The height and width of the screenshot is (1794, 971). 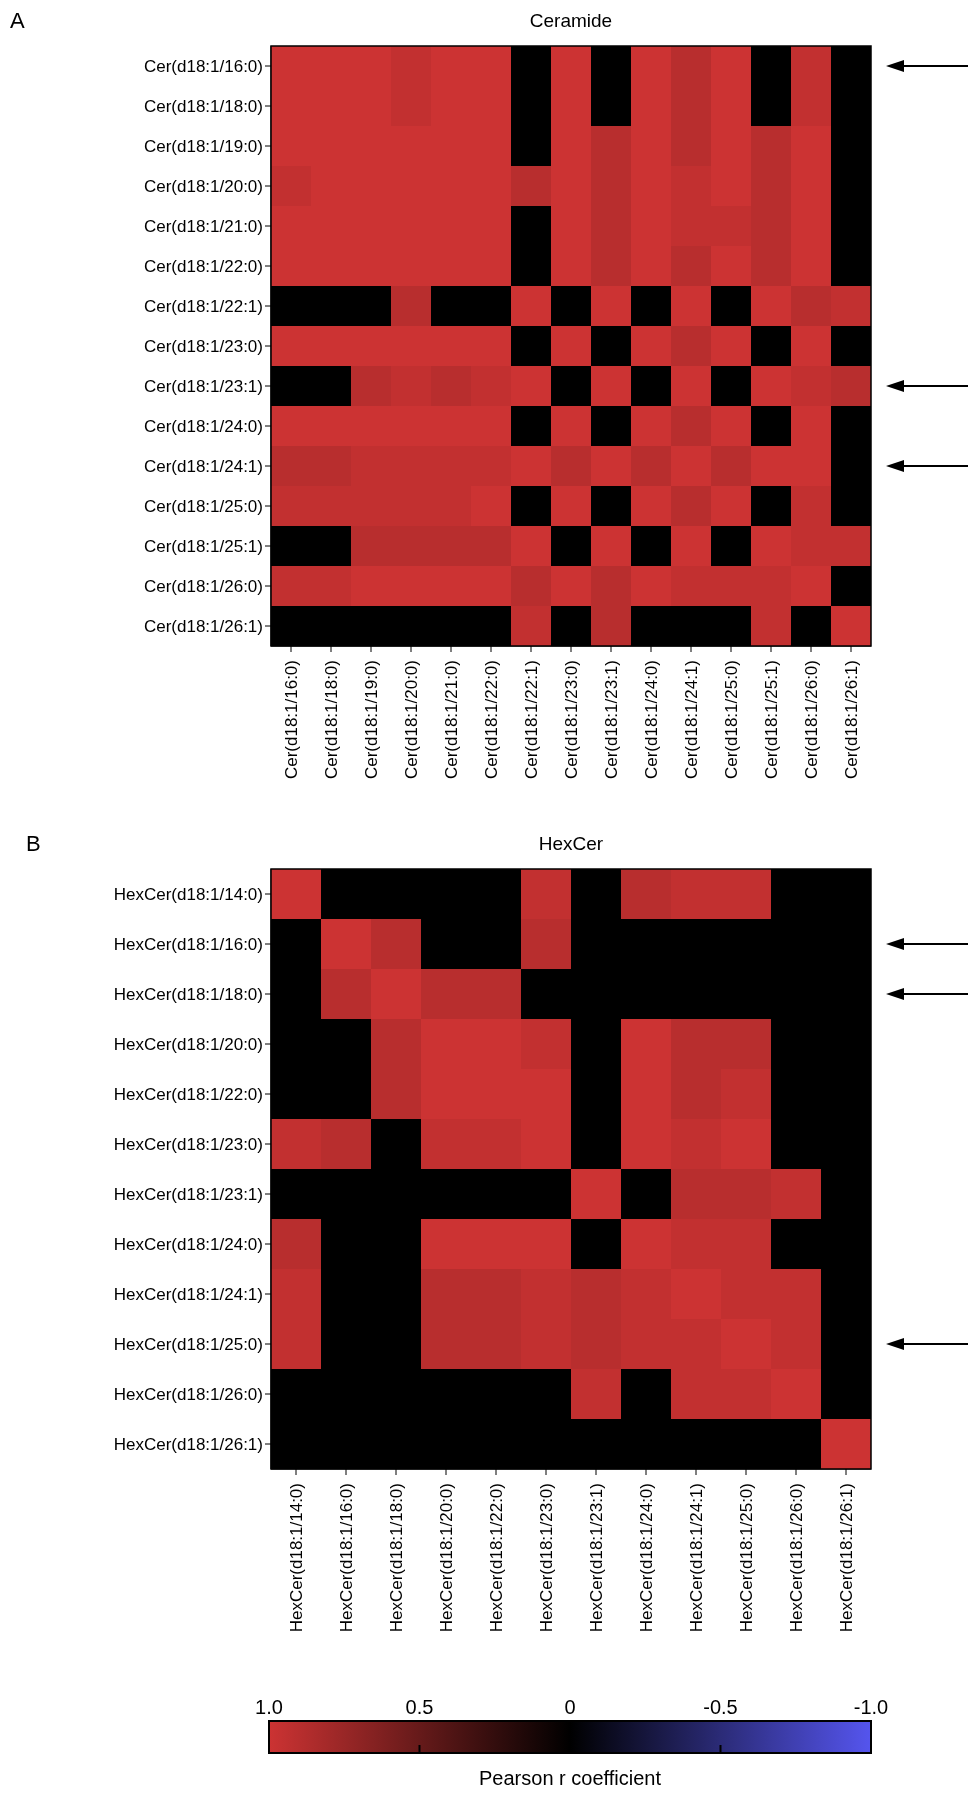 What do you see at coordinates (203, 187) in the screenshot?
I see `y-tick-label: Cer(d18:1/20:0)` at bounding box center [203, 187].